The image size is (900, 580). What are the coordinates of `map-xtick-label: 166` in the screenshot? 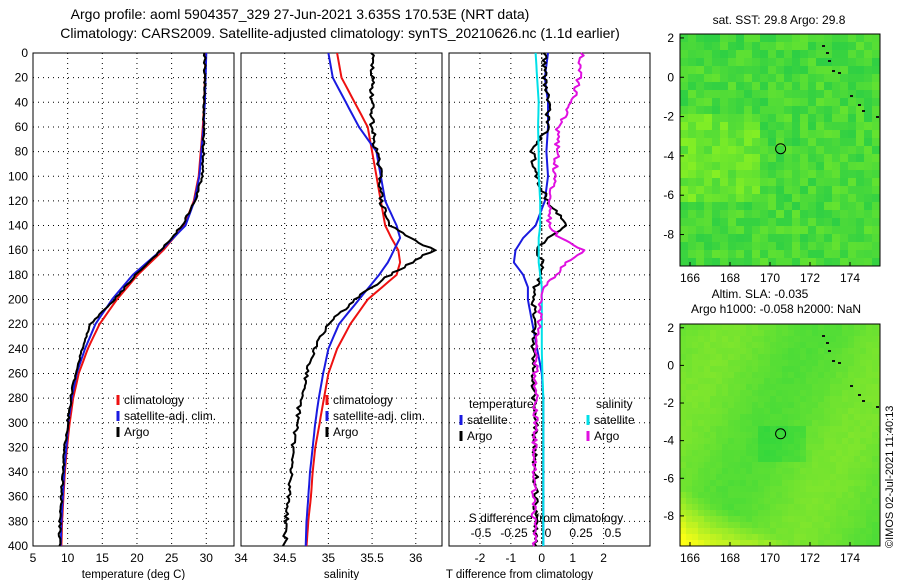 It's located at (690, 278).